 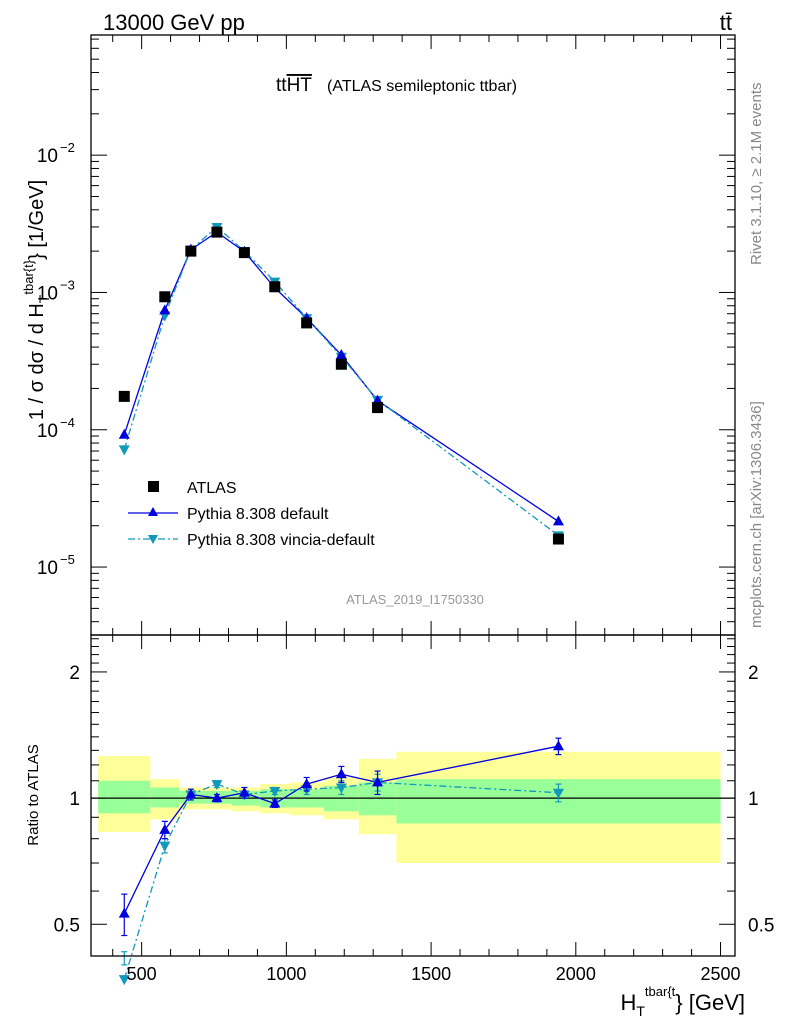 I want to click on y-main-label-sup: tbar{t}, so click(x=28, y=276).